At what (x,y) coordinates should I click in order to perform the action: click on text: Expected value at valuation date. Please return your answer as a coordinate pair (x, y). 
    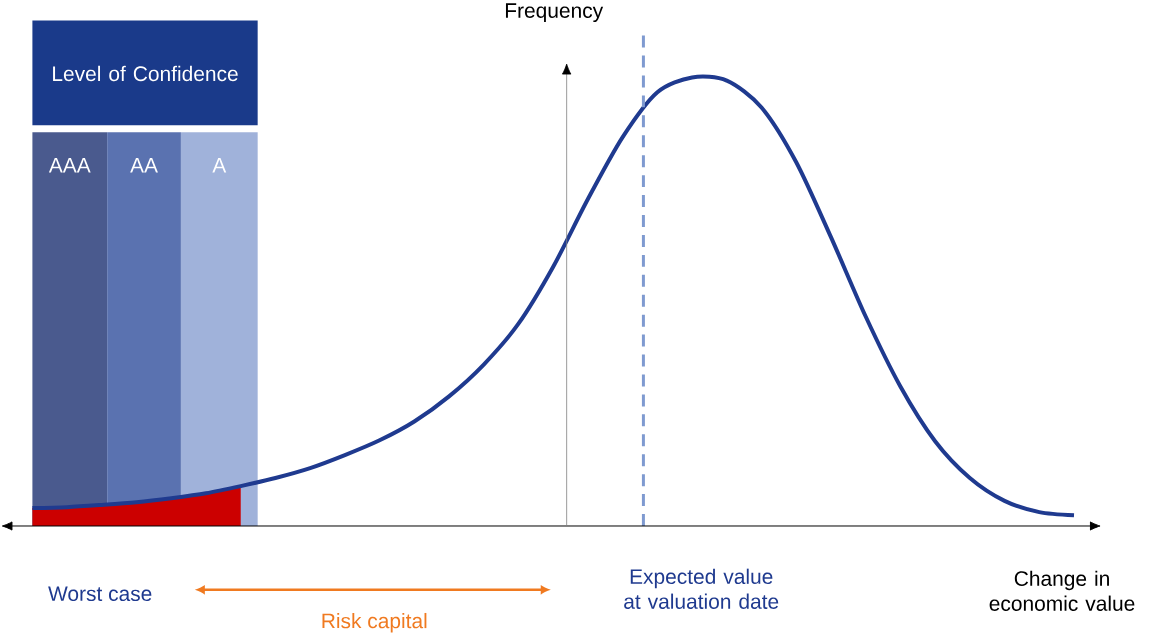
    Looking at the image, I should click on (701, 589).